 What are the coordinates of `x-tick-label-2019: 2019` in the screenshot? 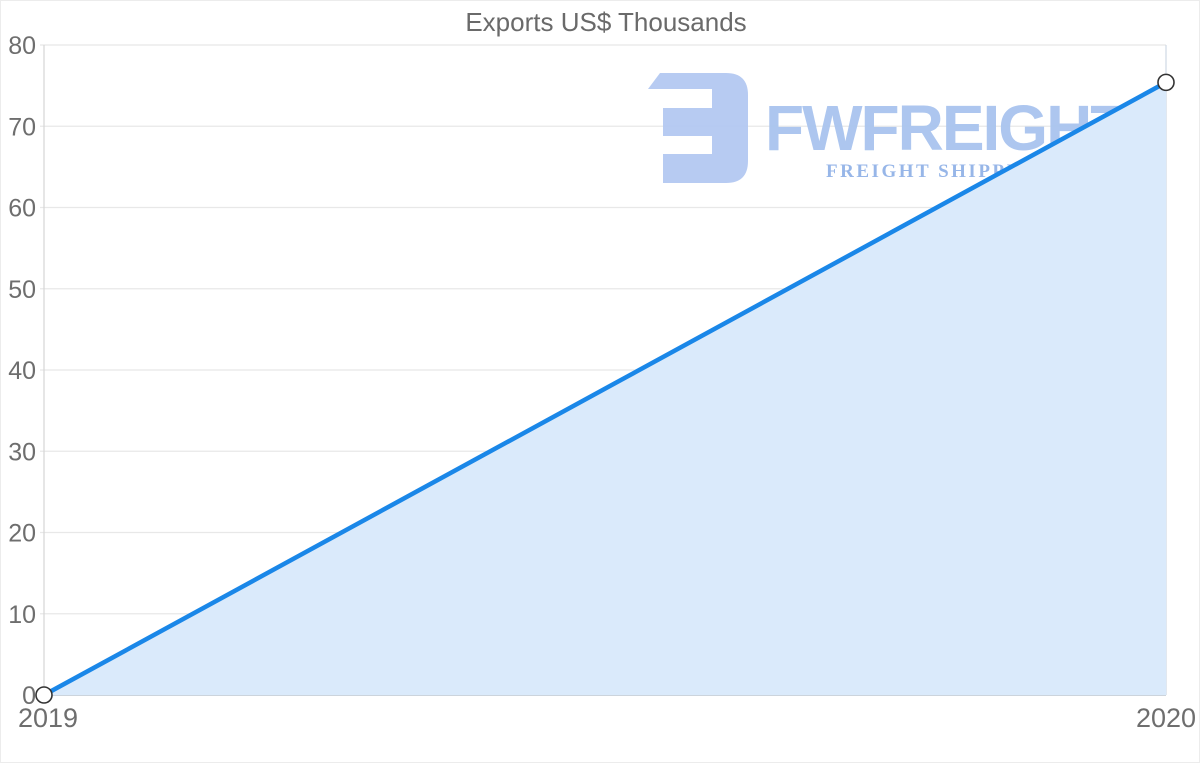 It's located at (48, 718).